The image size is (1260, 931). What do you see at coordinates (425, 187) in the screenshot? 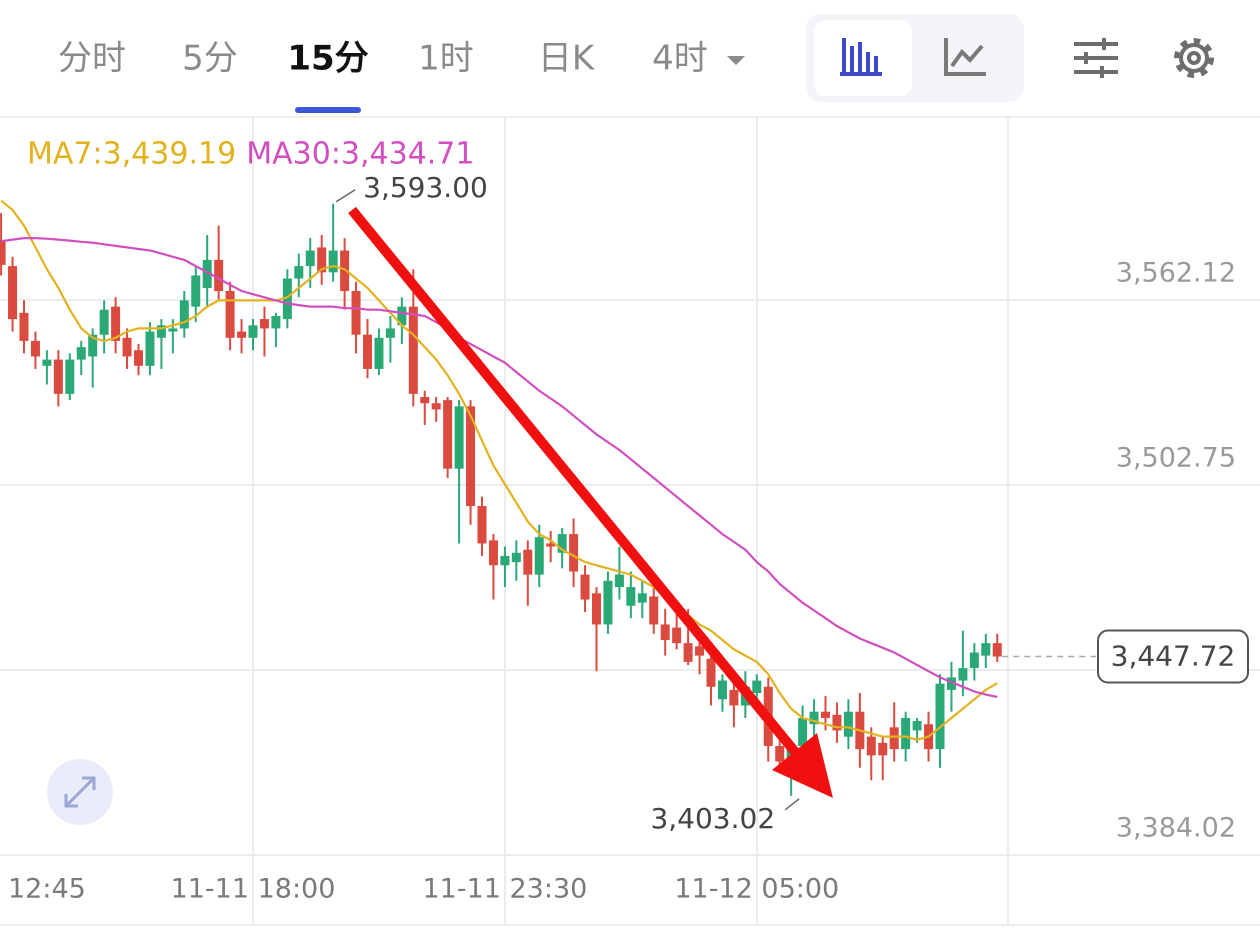
I see `high-label: 3,593.00` at bounding box center [425, 187].